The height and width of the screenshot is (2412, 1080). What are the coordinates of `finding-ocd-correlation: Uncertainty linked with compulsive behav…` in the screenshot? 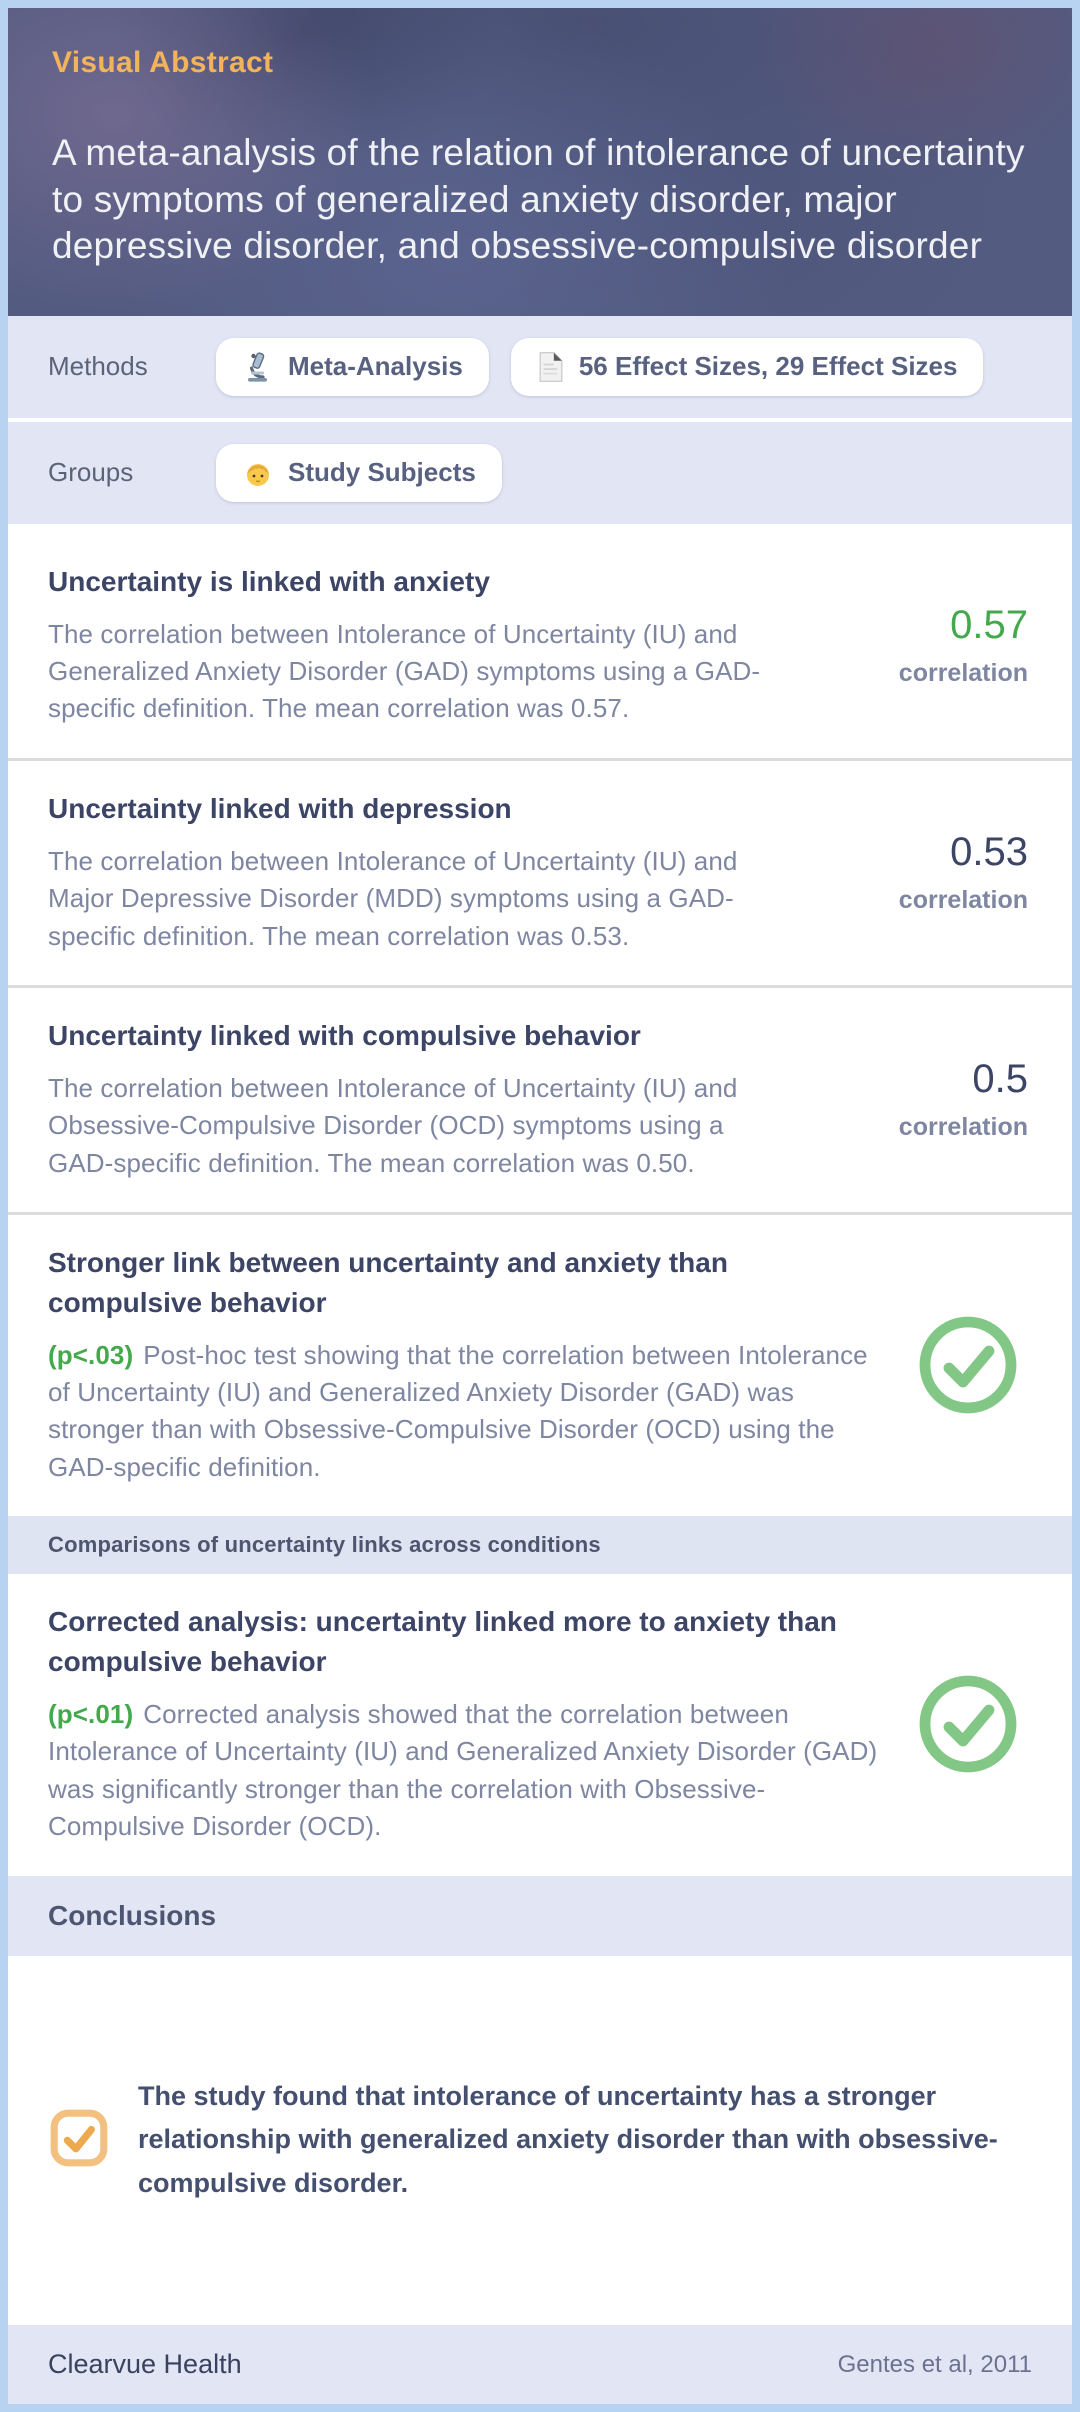 It's located at (540, 1098).